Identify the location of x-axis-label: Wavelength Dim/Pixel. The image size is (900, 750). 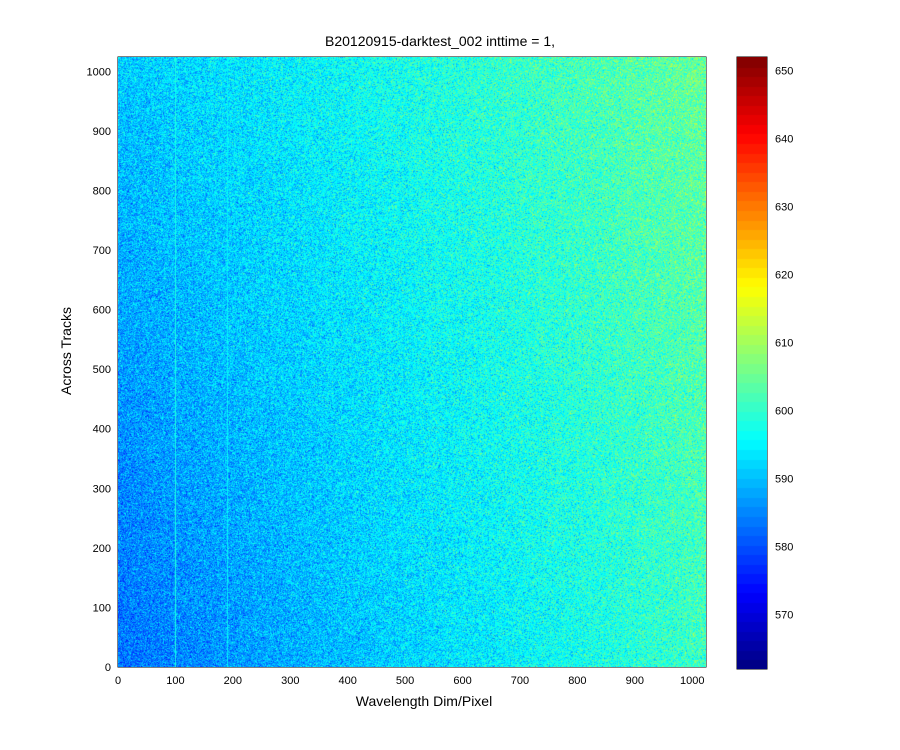
(424, 701).